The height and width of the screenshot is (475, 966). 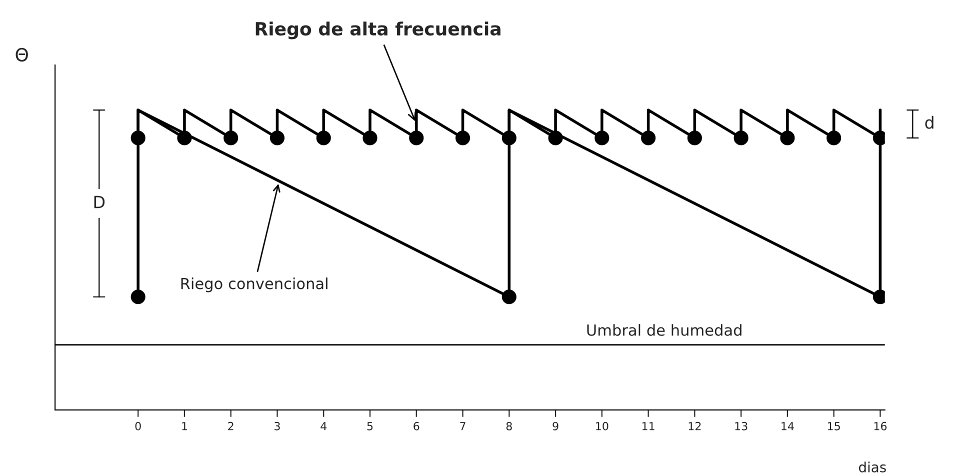 What do you see at coordinates (929, 122) in the screenshot?
I see `text: d` at bounding box center [929, 122].